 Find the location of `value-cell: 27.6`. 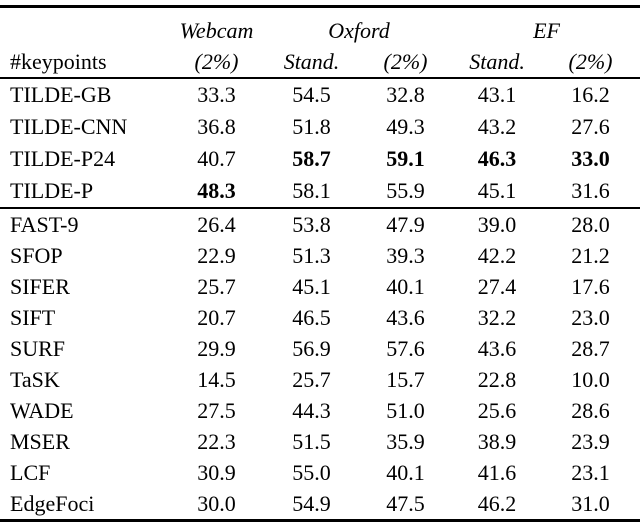

value-cell: 27.6 is located at coordinates (590, 126).